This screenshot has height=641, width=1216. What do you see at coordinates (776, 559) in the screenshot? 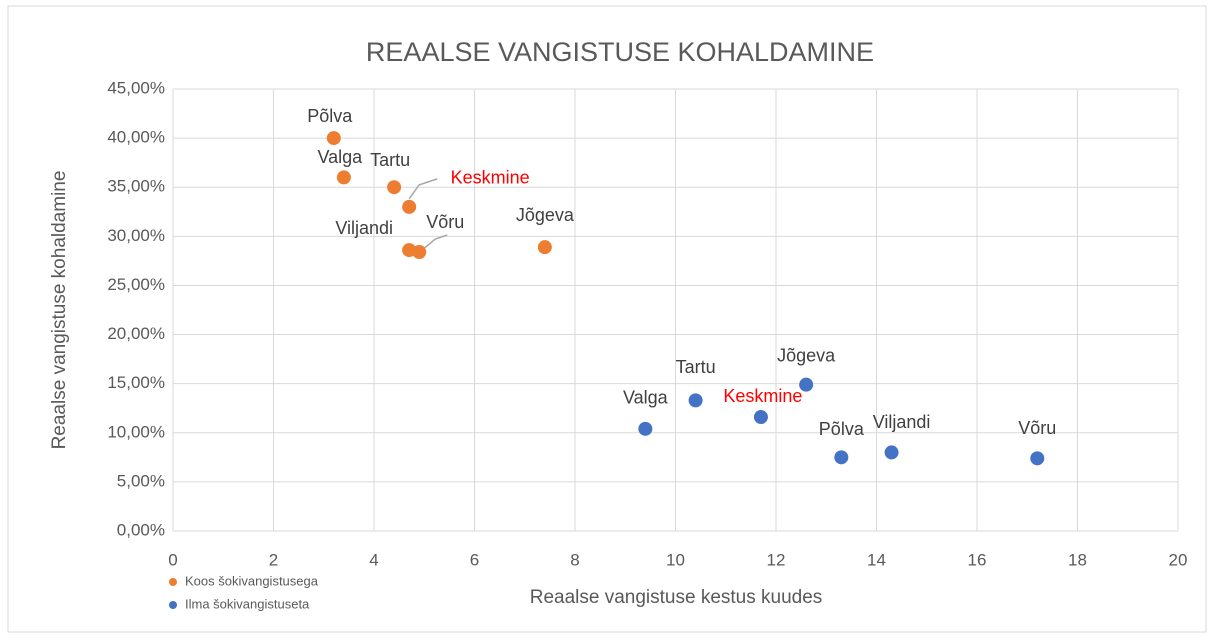
I see `x-tick-label: 12` at bounding box center [776, 559].